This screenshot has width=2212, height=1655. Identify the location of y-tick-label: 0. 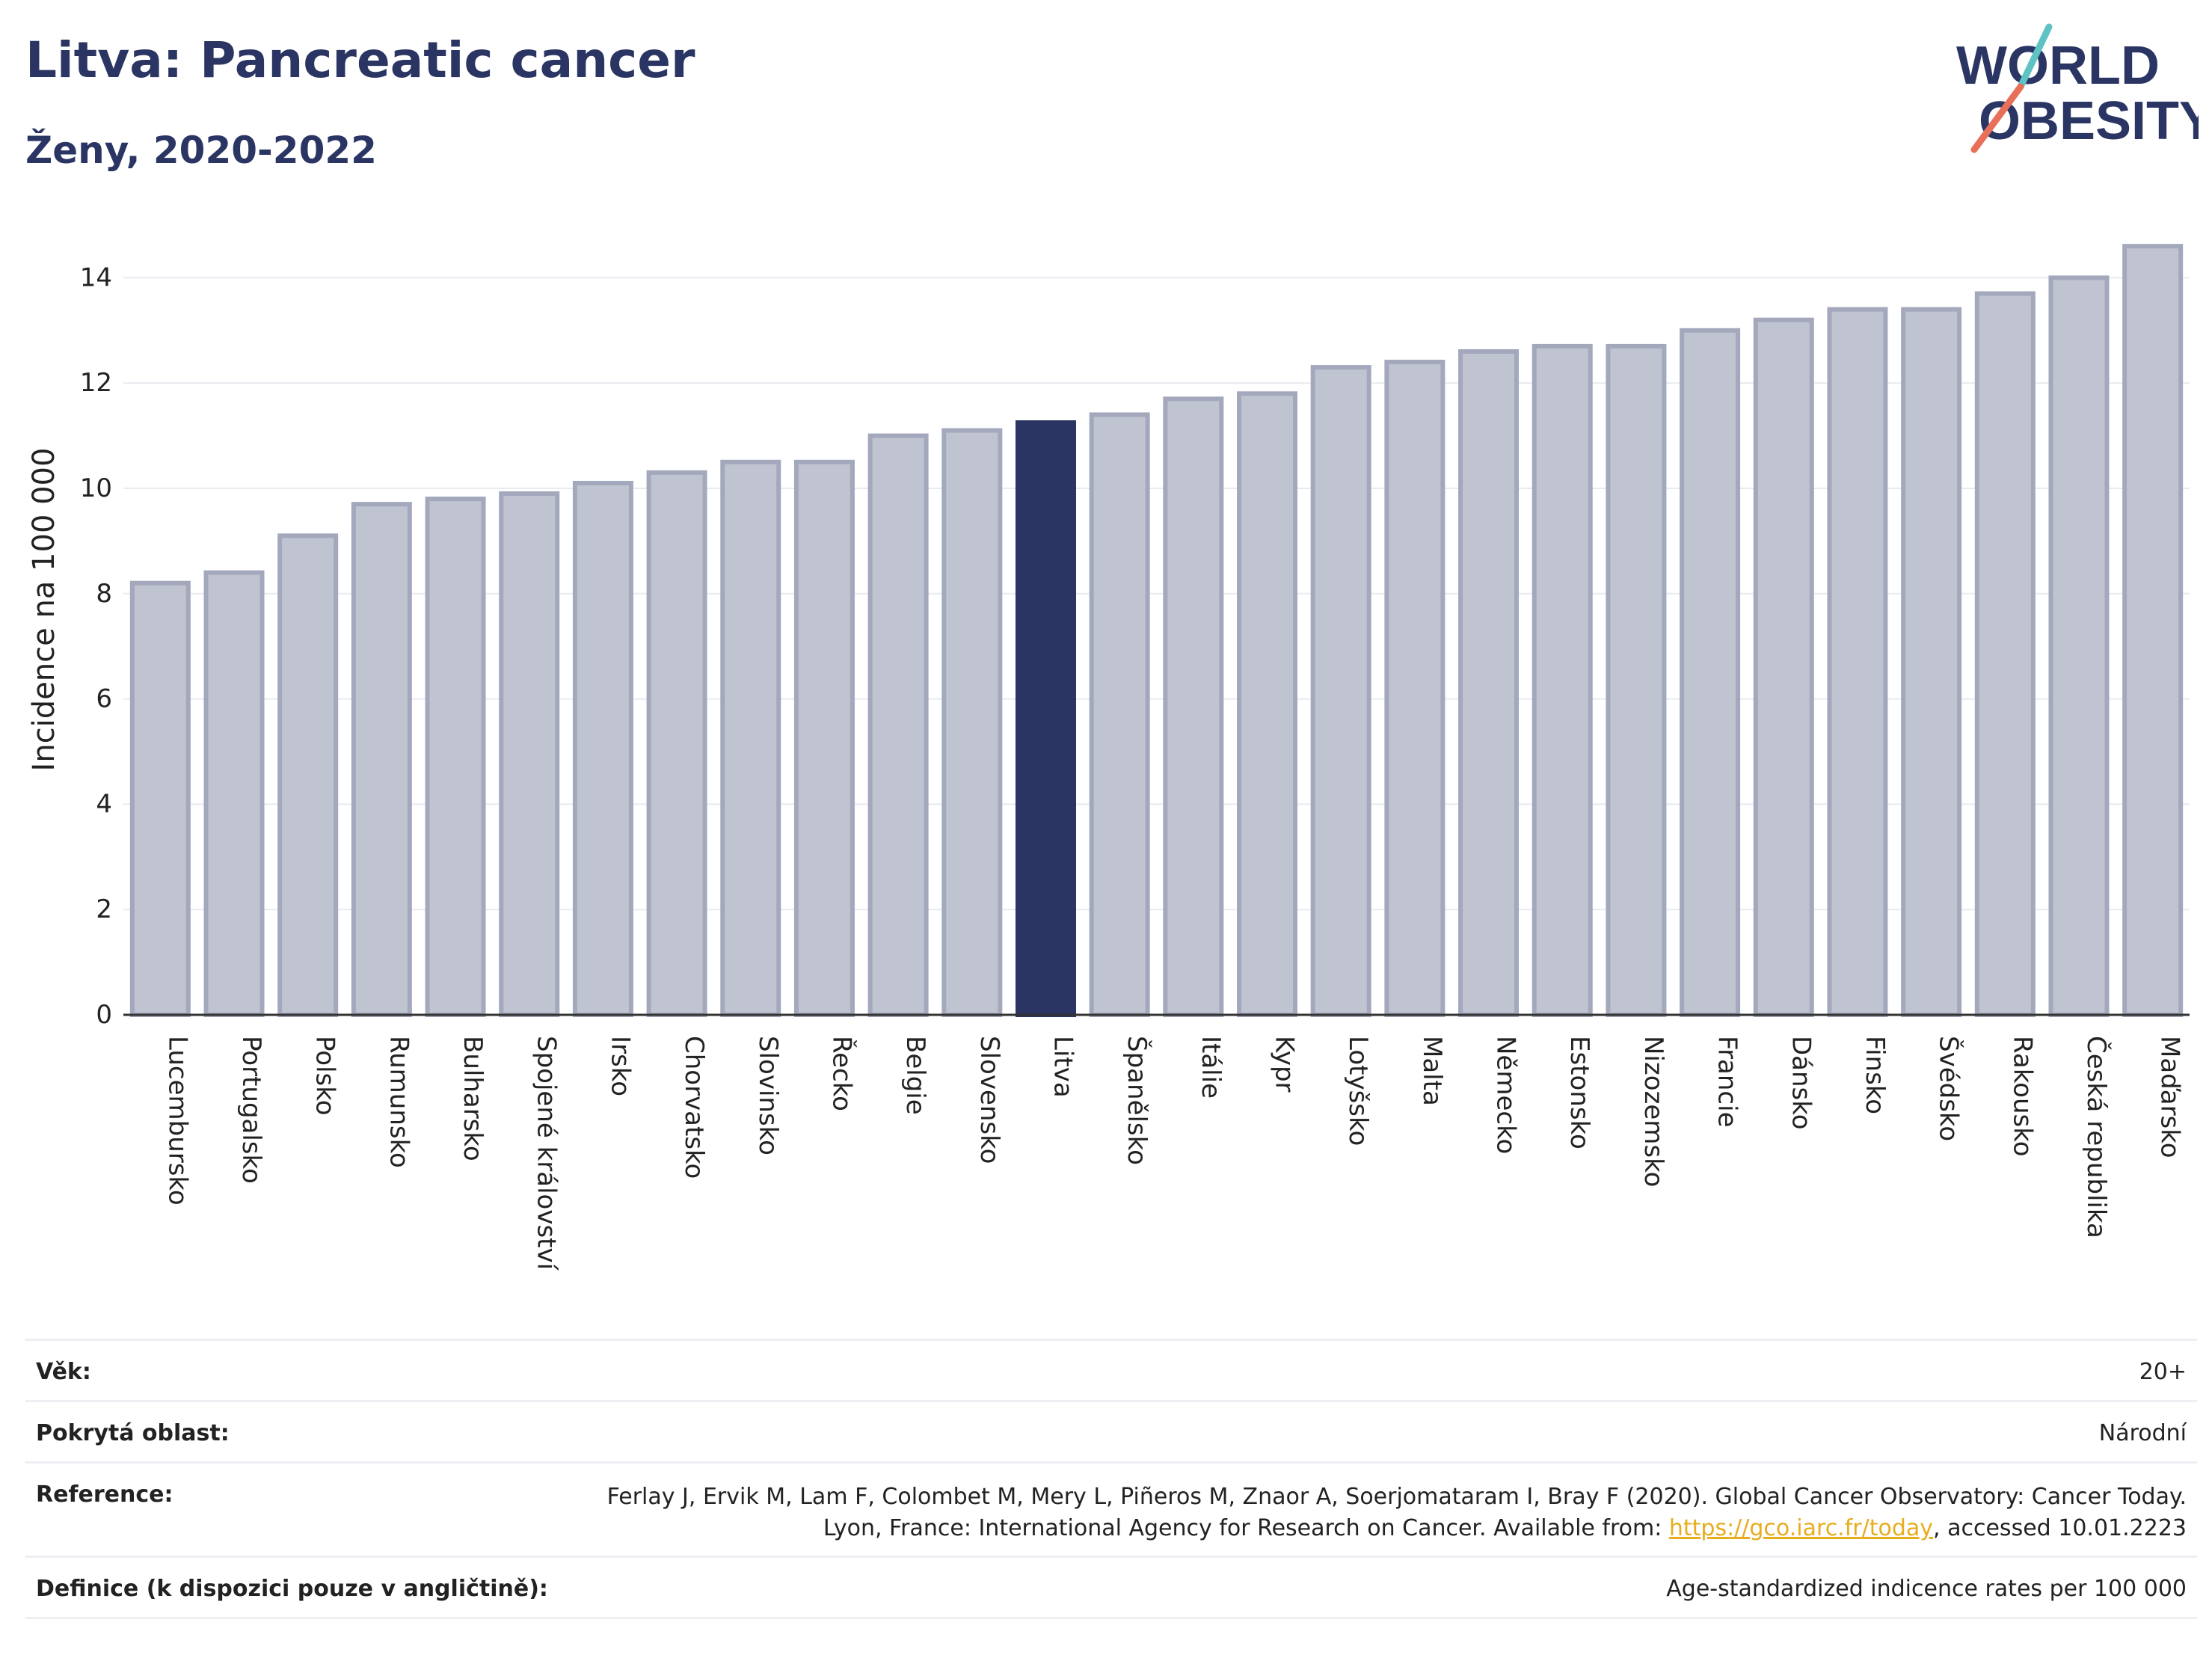
(104, 1015).